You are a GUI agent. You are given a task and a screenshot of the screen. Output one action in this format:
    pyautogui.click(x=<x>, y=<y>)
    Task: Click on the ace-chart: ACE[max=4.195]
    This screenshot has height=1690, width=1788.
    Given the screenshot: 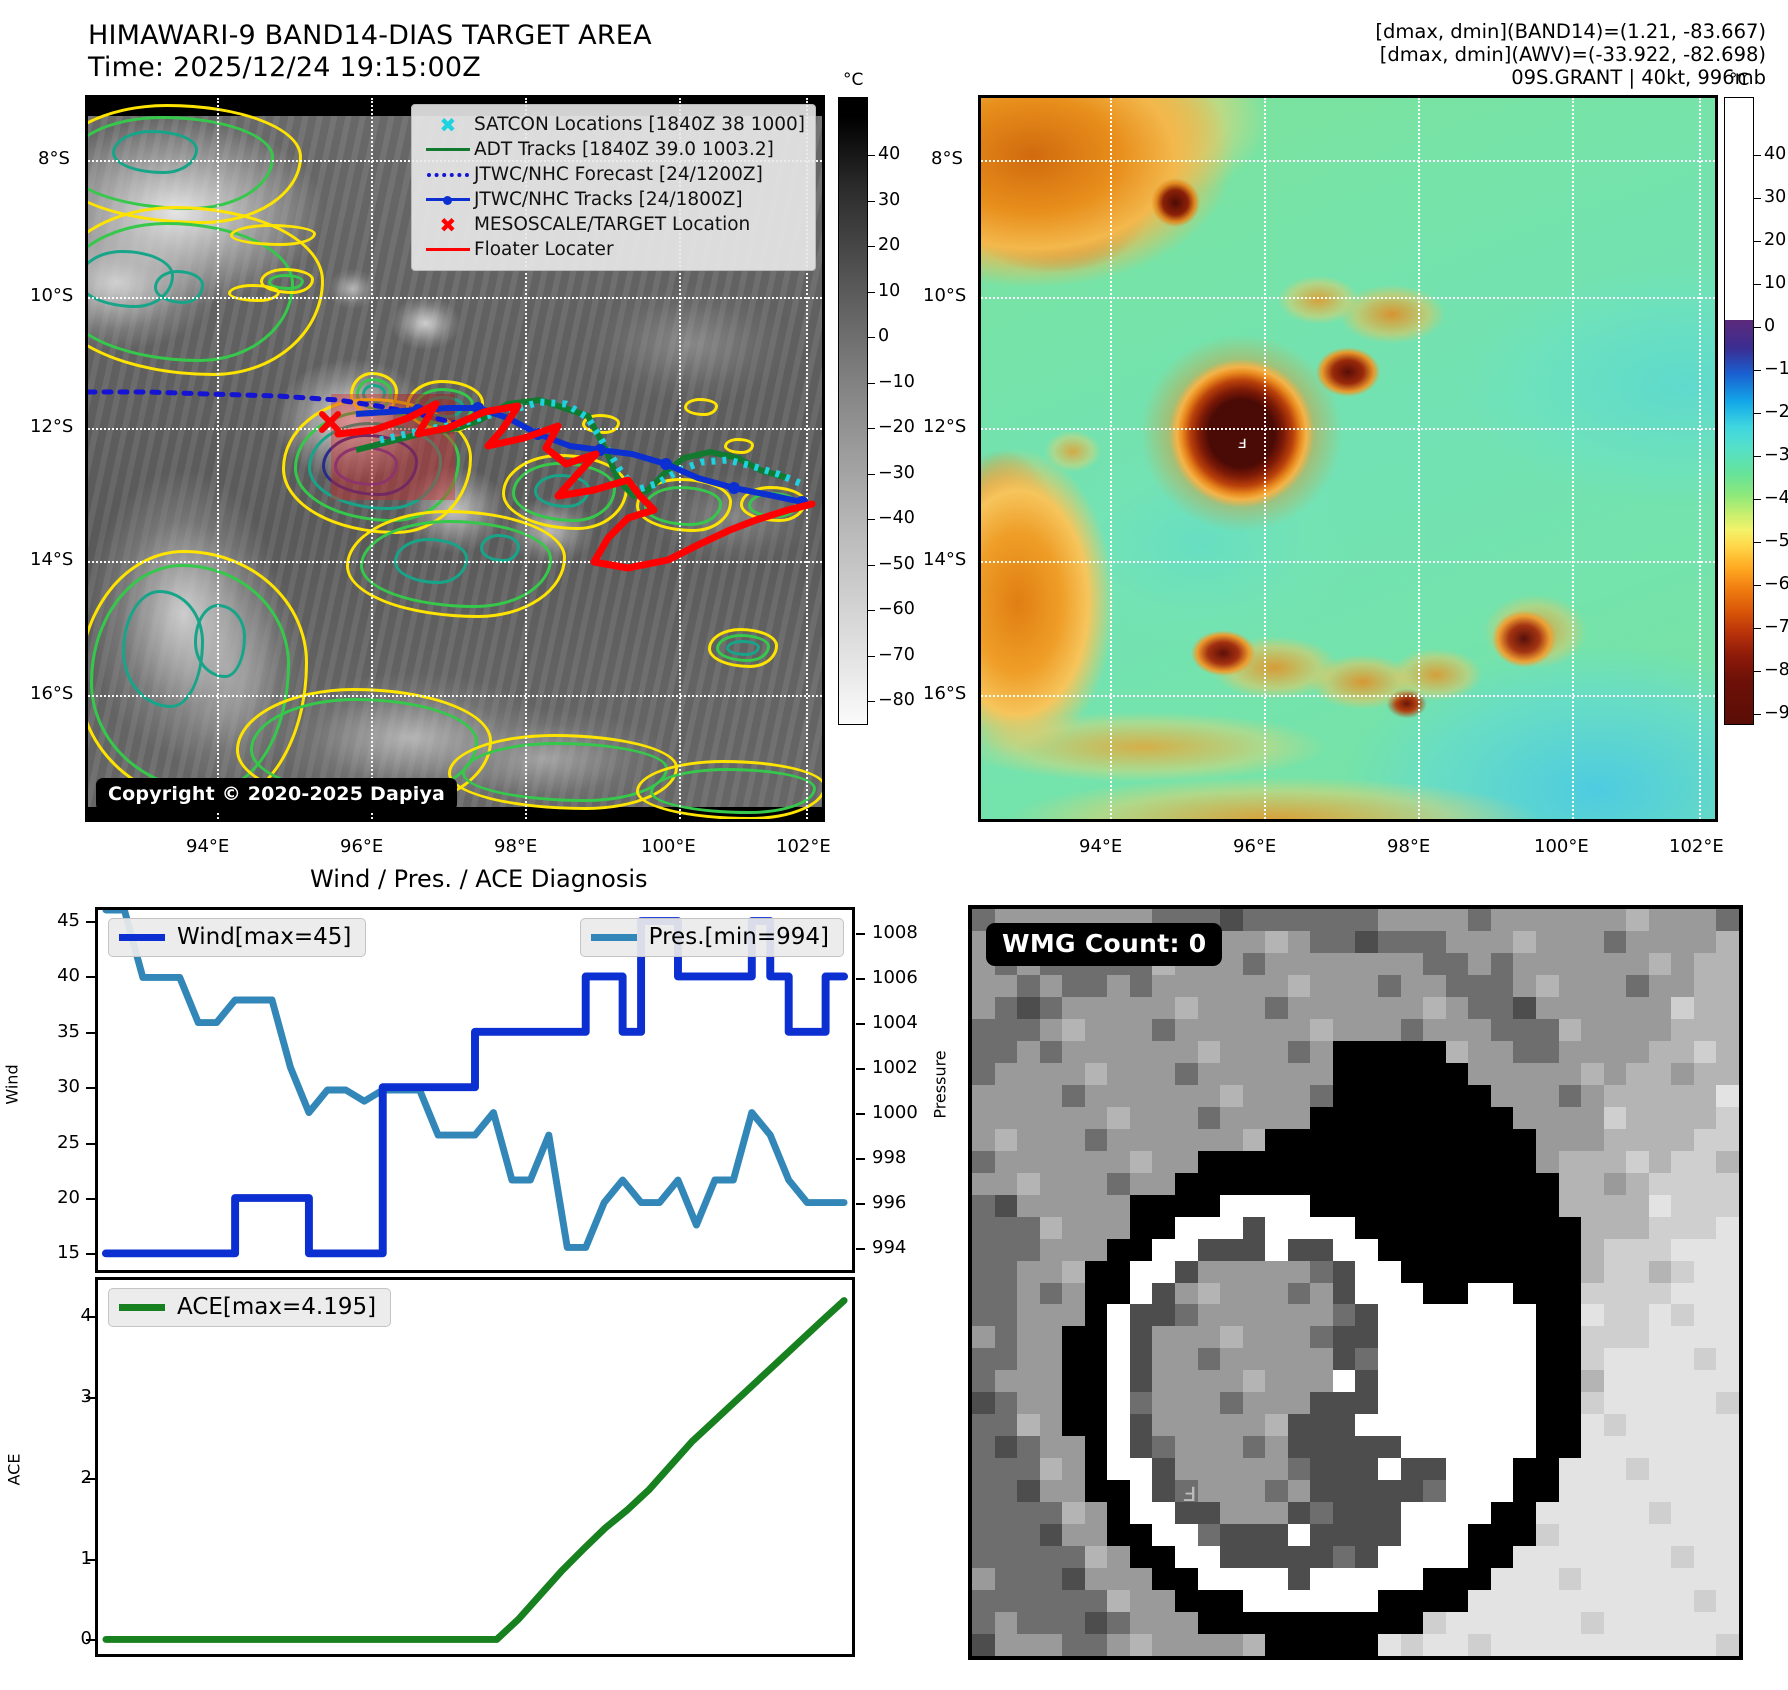 What is the action you would take?
    pyautogui.click(x=475, y=1467)
    